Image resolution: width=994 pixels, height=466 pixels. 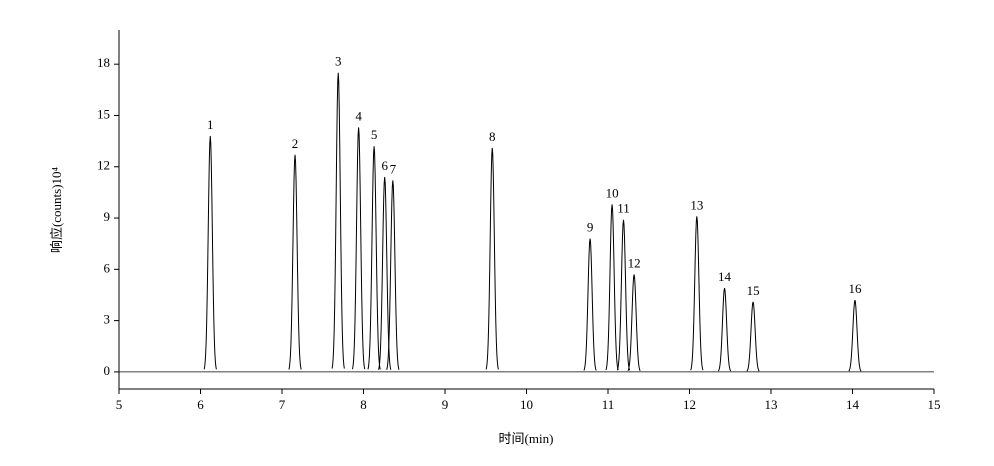 I want to click on y-tick-label: 0, so click(x=107, y=370).